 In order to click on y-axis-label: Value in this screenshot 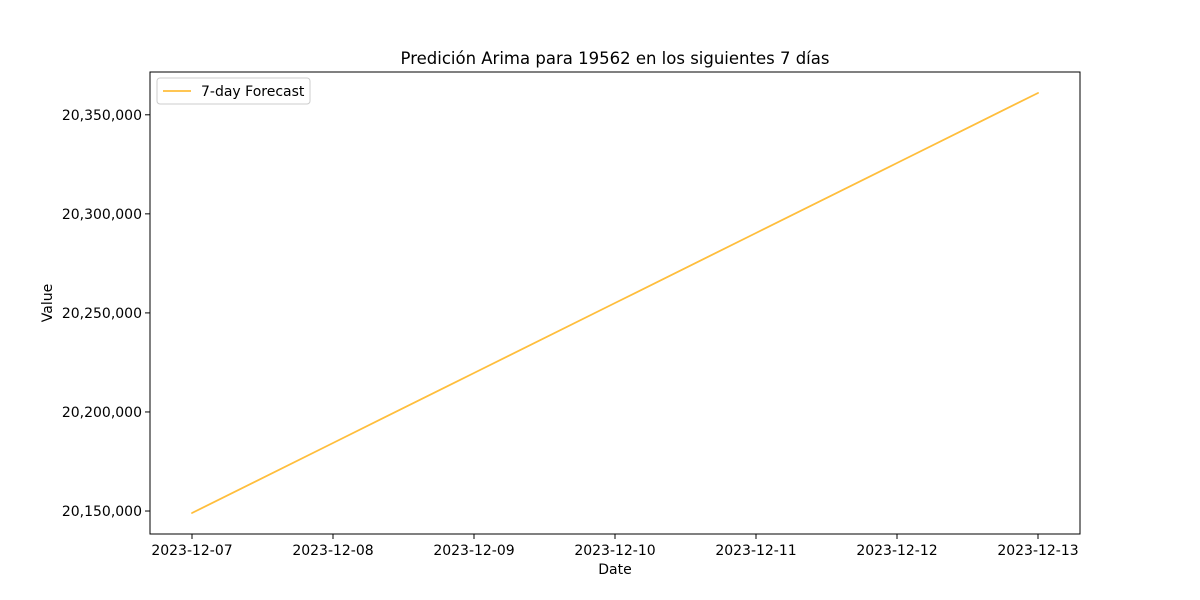, I will do `click(48, 303)`.